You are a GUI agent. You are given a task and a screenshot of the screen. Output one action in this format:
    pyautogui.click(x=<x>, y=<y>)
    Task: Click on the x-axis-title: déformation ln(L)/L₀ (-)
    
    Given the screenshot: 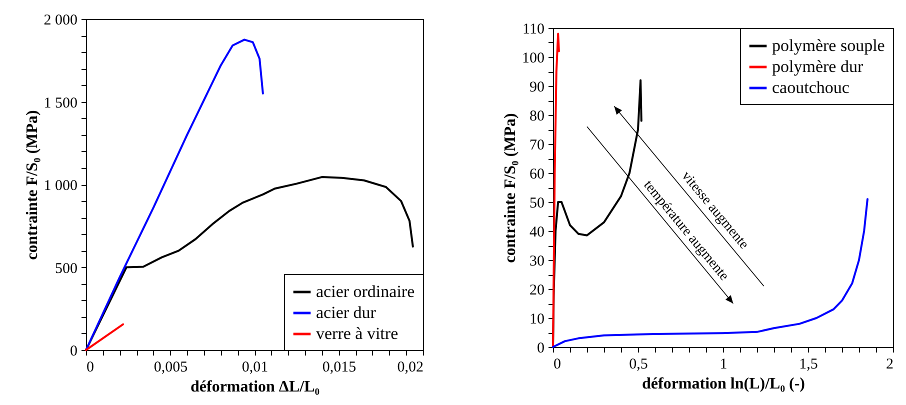 What is the action you would take?
    pyautogui.click(x=723, y=384)
    